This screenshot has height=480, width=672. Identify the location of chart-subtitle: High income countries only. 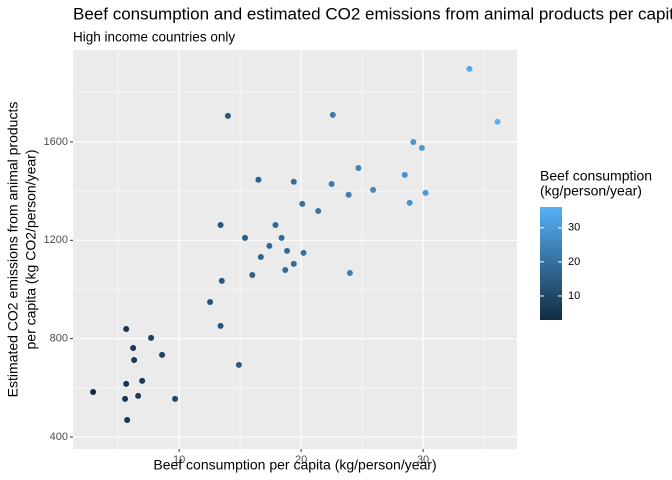
(154, 37).